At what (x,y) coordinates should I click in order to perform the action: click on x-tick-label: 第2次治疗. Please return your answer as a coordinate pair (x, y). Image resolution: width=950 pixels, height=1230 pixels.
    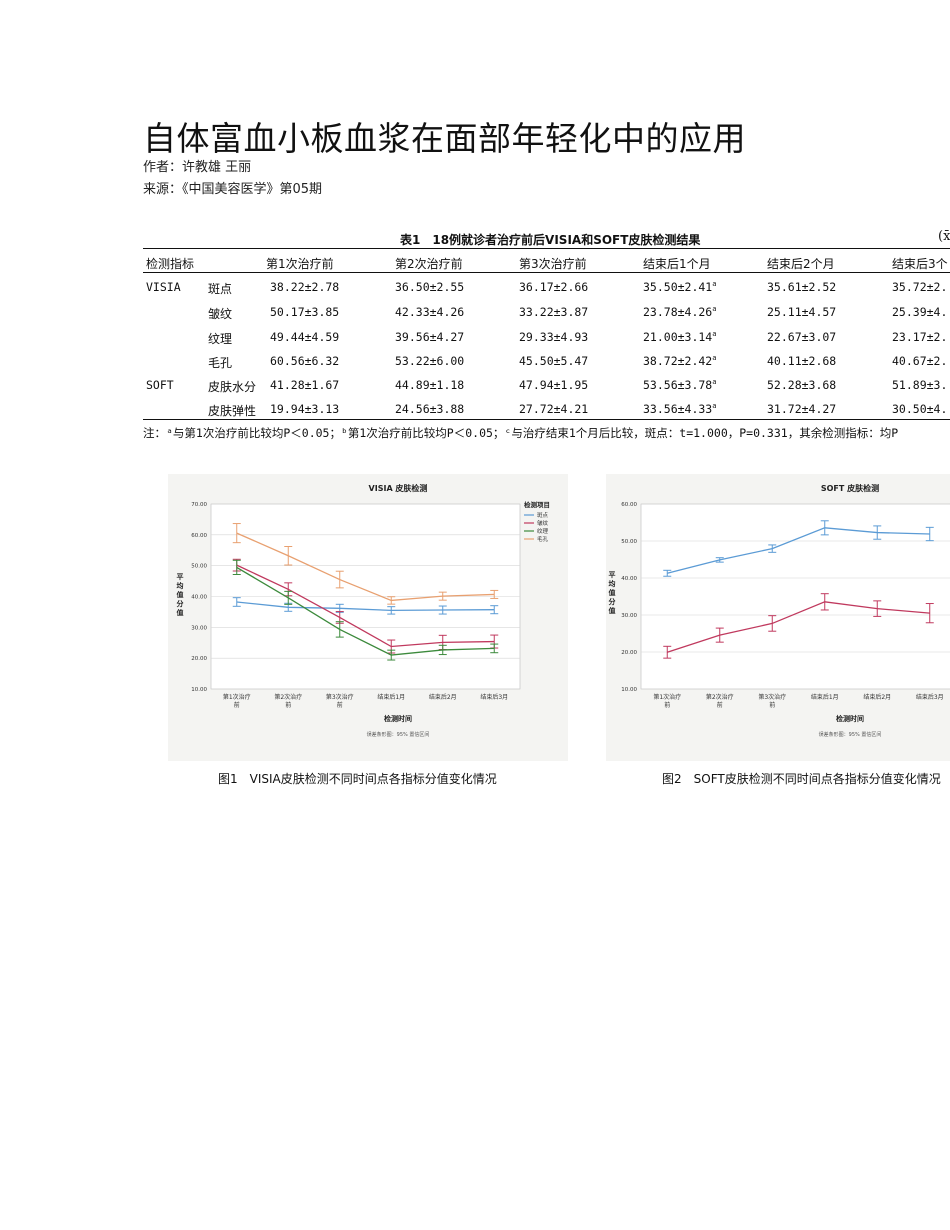
    Looking at the image, I should click on (720, 697).